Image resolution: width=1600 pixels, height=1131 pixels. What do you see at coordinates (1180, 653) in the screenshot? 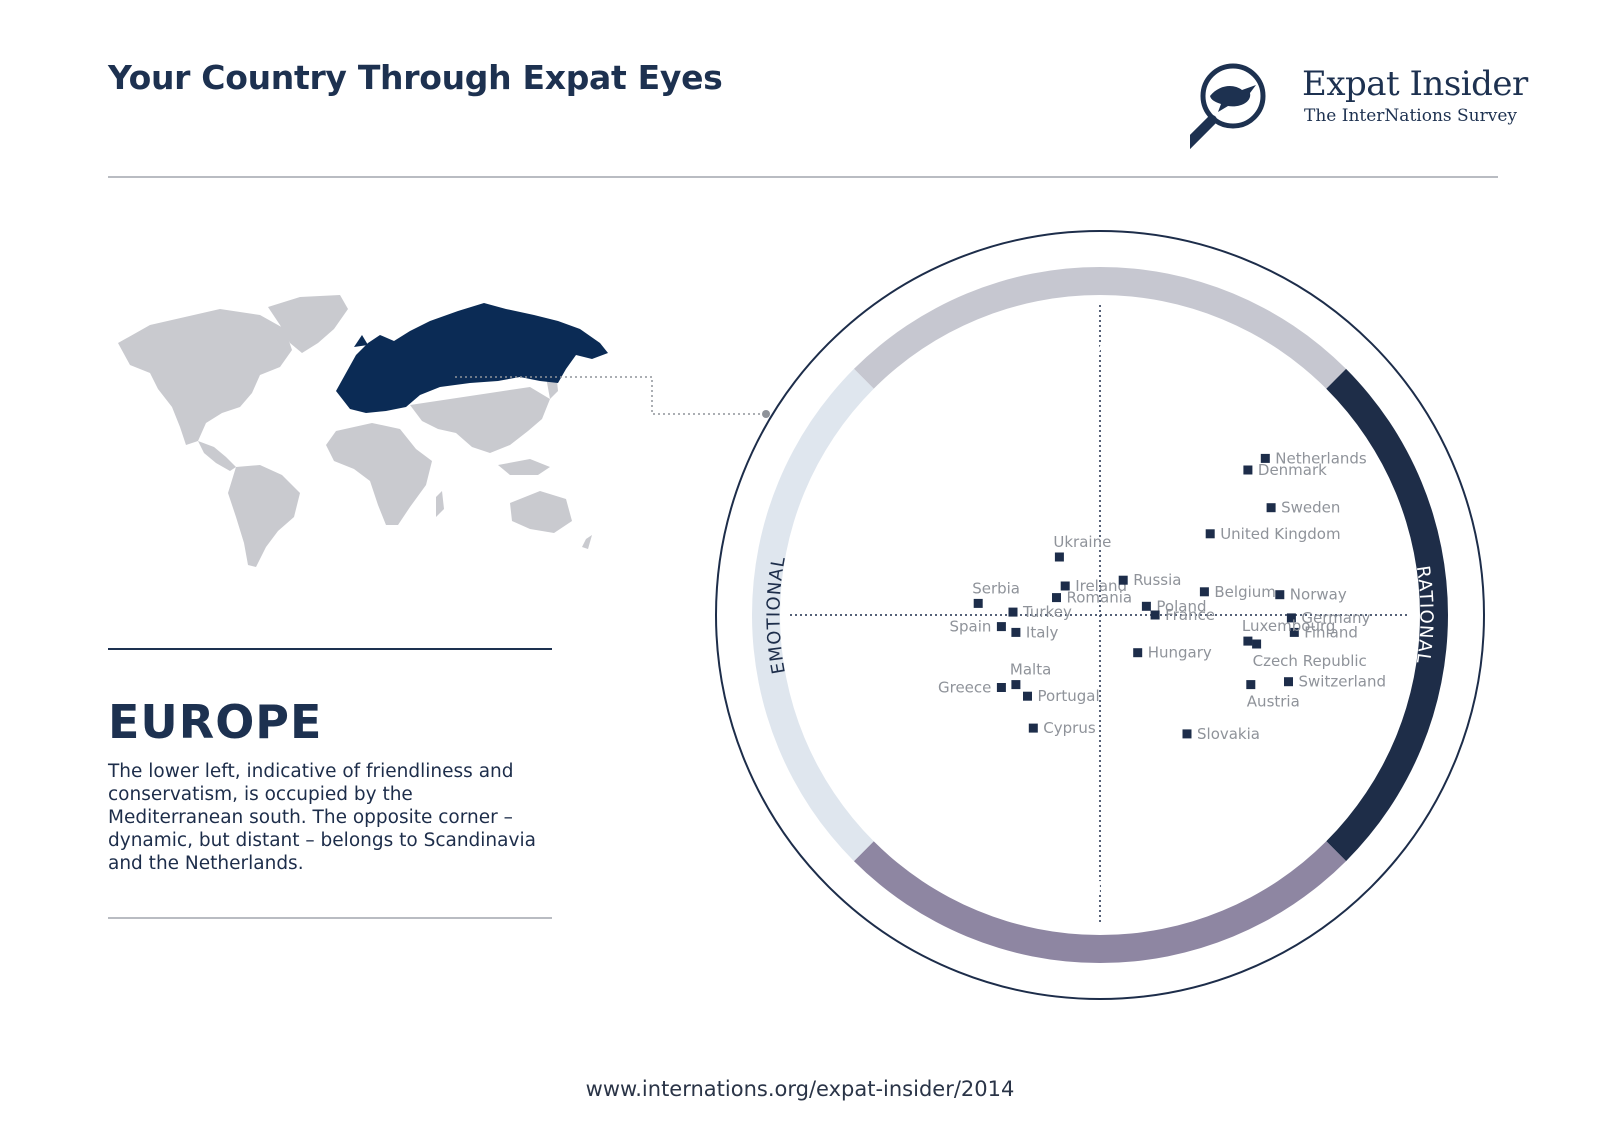
I see `point-label: Hungary` at bounding box center [1180, 653].